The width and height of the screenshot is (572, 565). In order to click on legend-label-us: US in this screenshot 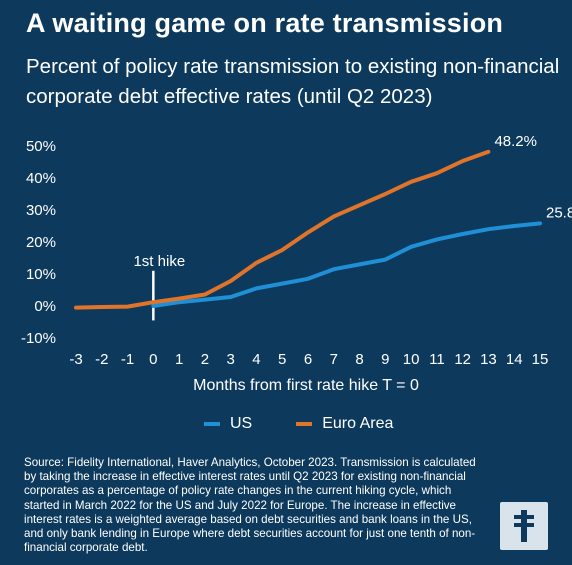, I will do `click(241, 423)`.